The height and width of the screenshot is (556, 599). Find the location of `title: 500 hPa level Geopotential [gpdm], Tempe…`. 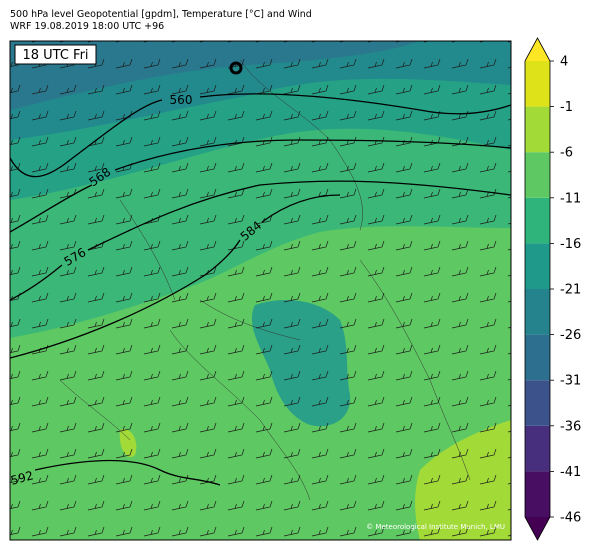

title: 500 hPa level Geopotential [gpdm], Tempe… is located at coordinates (161, 14).